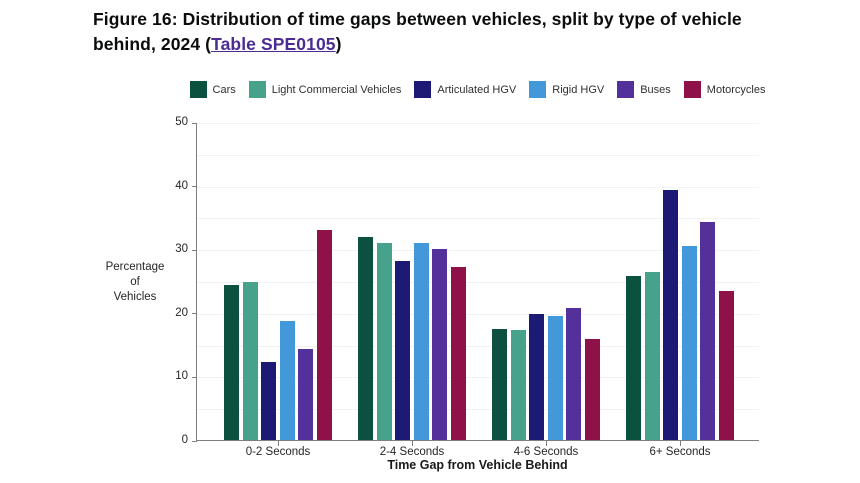 Image resolution: width=860 pixels, height=483 pixels. Describe the element at coordinates (181, 312) in the screenshot. I see `y-axis-tick-label: 20` at that location.